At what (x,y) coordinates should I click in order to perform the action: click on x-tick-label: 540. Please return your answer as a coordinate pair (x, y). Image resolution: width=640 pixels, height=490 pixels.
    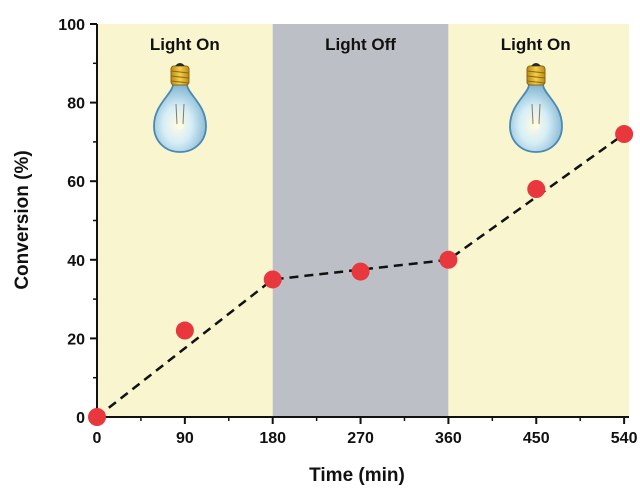
    Looking at the image, I should click on (624, 438).